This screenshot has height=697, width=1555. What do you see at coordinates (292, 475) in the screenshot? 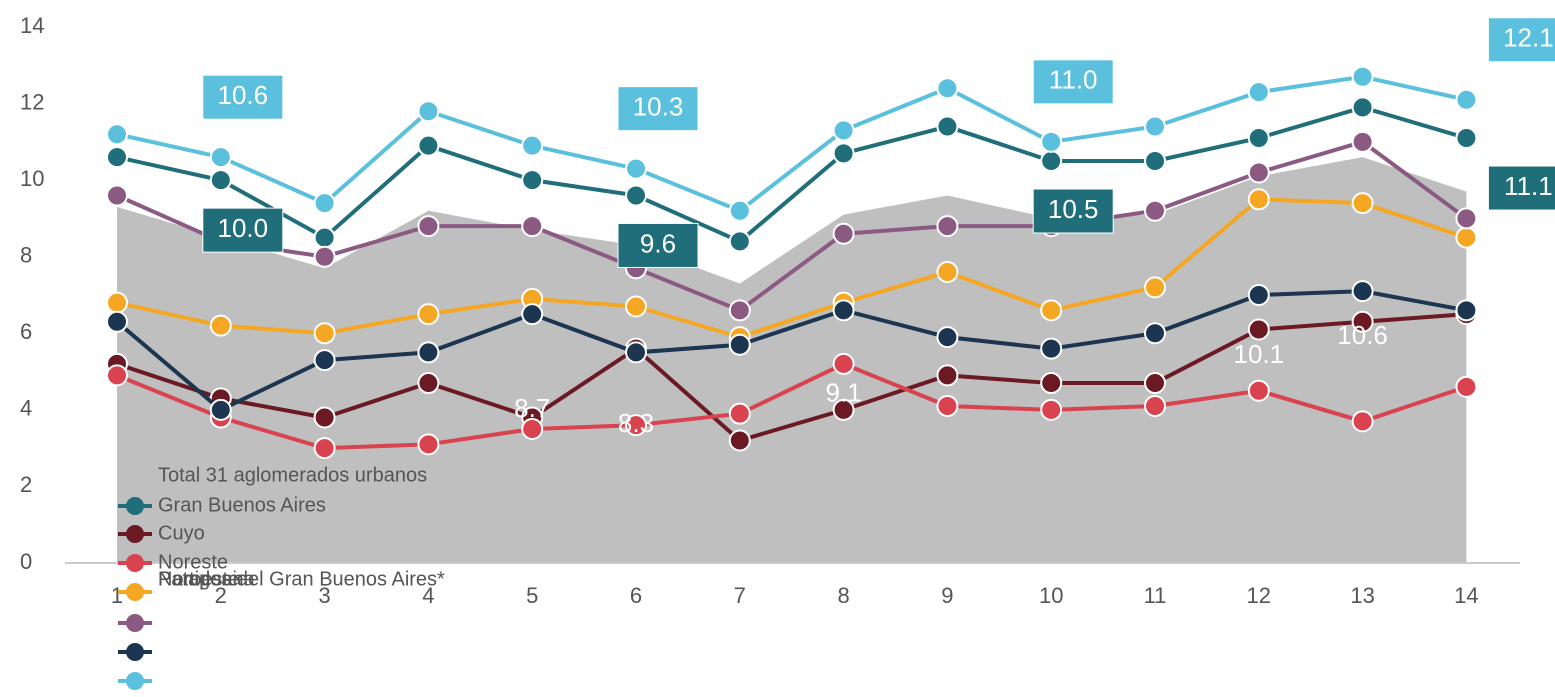
I see `legend-label: Total 31 aglomerados urbanos` at bounding box center [292, 475].